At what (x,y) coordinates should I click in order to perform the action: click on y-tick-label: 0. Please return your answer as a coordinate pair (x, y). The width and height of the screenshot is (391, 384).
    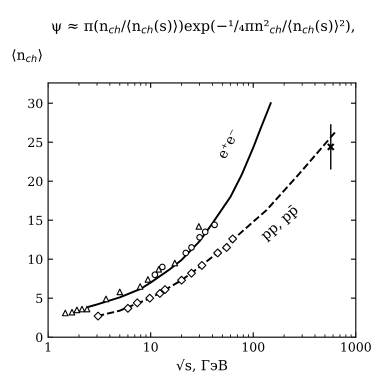
    Looking at the image, I should click on (39, 337).